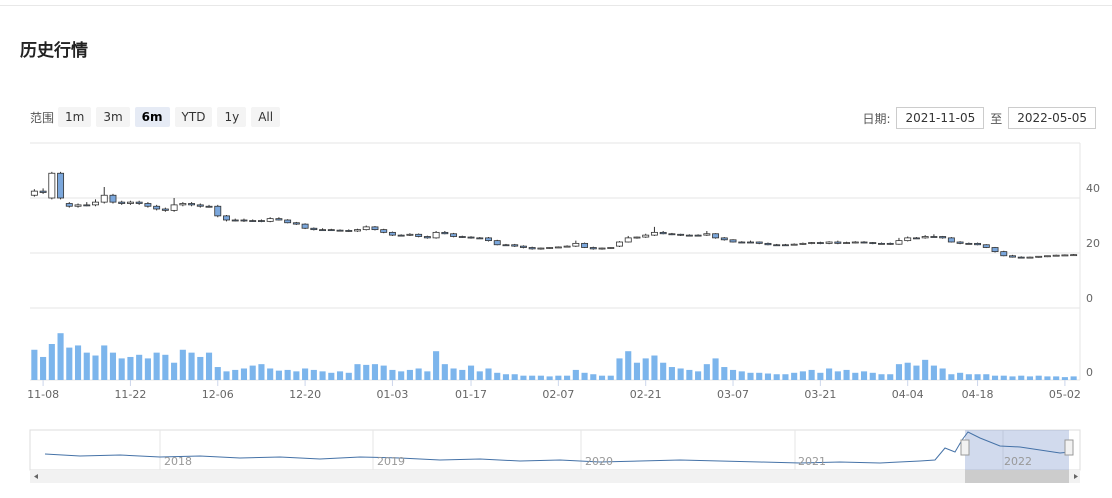 The height and width of the screenshot is (498, 1112). What do you see at coordinates (555, 476) in the screenshot?
I see `scrollbar-track` at bounding box center [555, 476].